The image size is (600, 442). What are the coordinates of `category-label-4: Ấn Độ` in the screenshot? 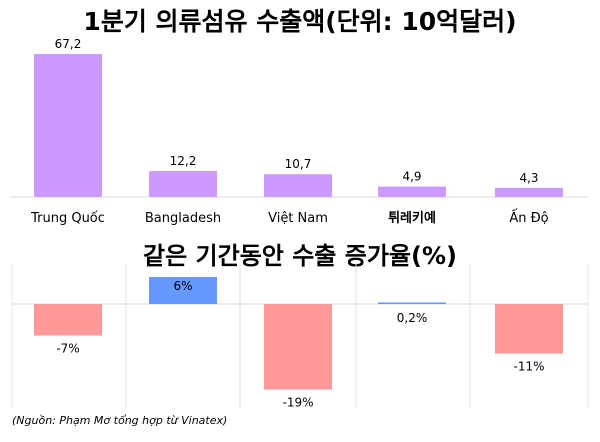 It's located at (528, 217).